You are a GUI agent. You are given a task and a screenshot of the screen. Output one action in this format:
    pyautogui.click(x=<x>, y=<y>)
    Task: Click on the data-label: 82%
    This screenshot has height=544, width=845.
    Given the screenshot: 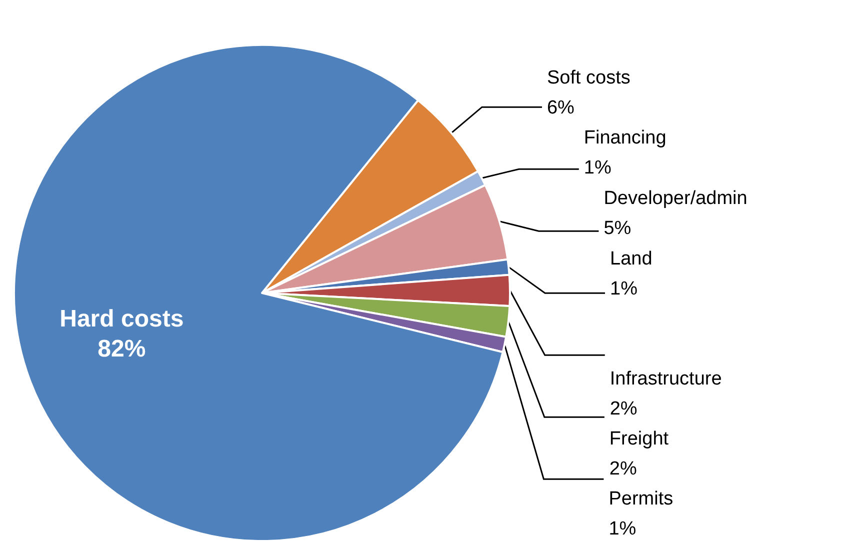 What is the action you would take?
    pyautogui.click(x=122, y=349)
    